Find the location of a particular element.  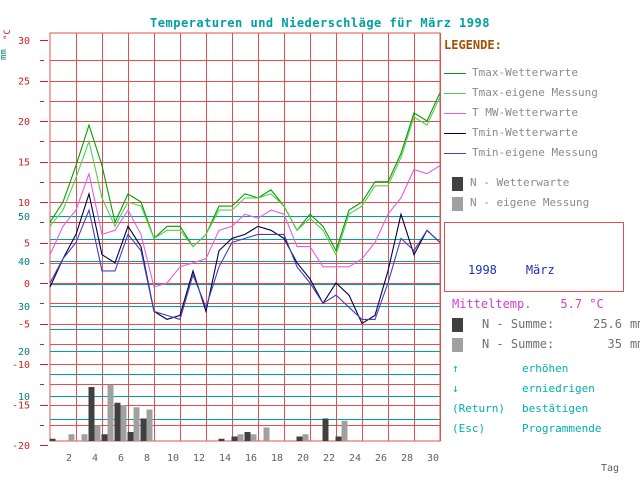

key-esc-label: (Esc) is located at coordinates (469, 428).